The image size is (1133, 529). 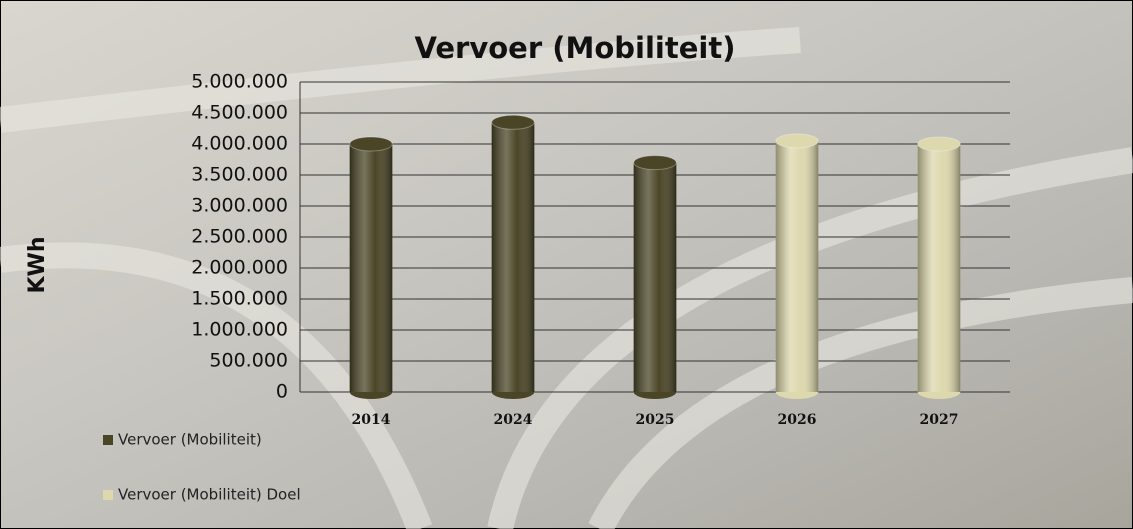 What do you see at coordinates (797, 420) in the screenshot?
I see `x-tick-label: 2026` at bounding box center [797, 420].